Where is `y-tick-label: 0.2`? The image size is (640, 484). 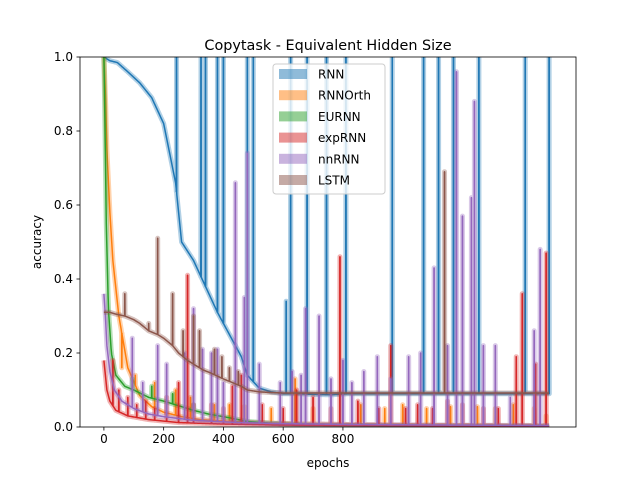
y-tick-label: 0.2 is located at coordinates (63, 353).